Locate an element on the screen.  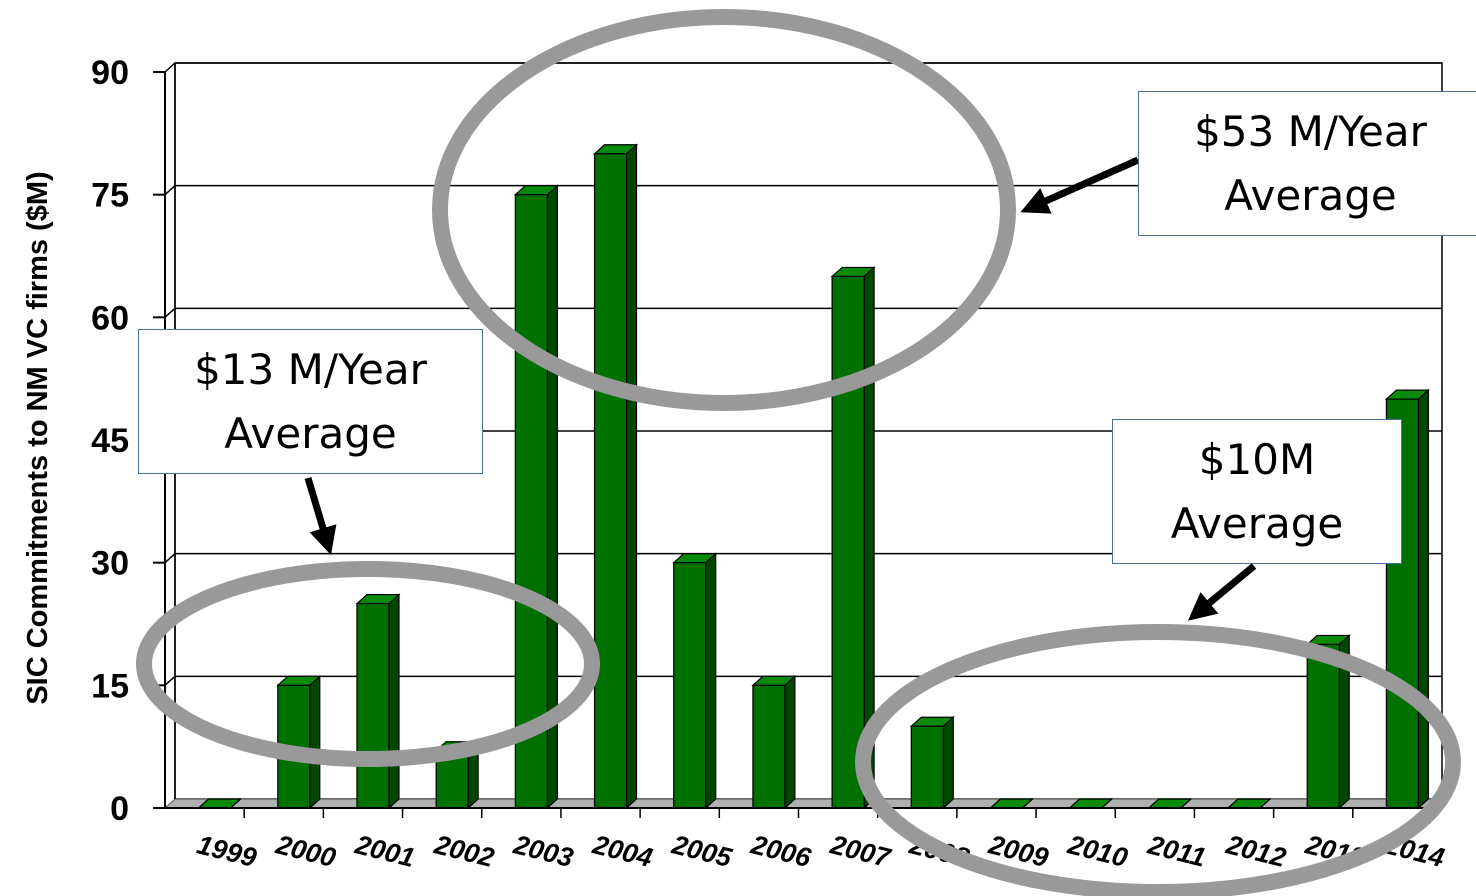
x-tick-label-2000: 2000 is located at coordinates (305, 851).